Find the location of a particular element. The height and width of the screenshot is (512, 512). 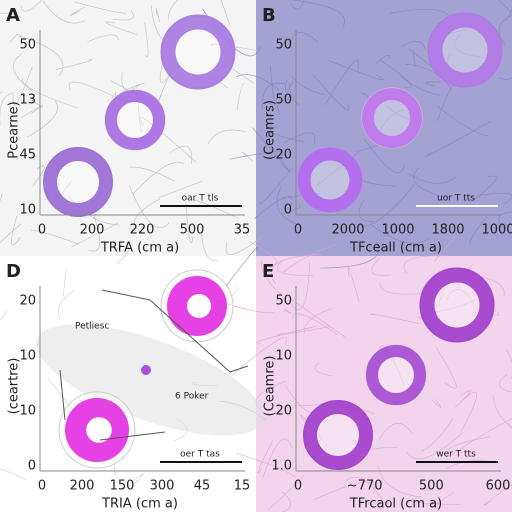

panel-label: D is located at coordinates (13, 271).